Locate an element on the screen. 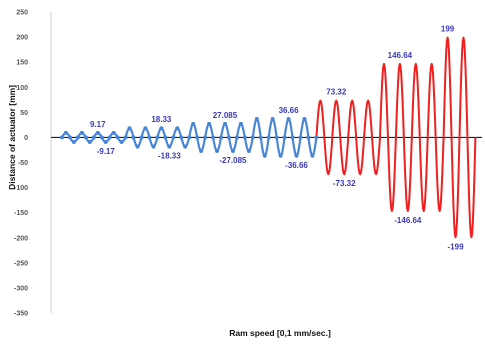 This screenshot has height=345, width=485. y-tick-label: 0 is located at coordinates (26, 138).